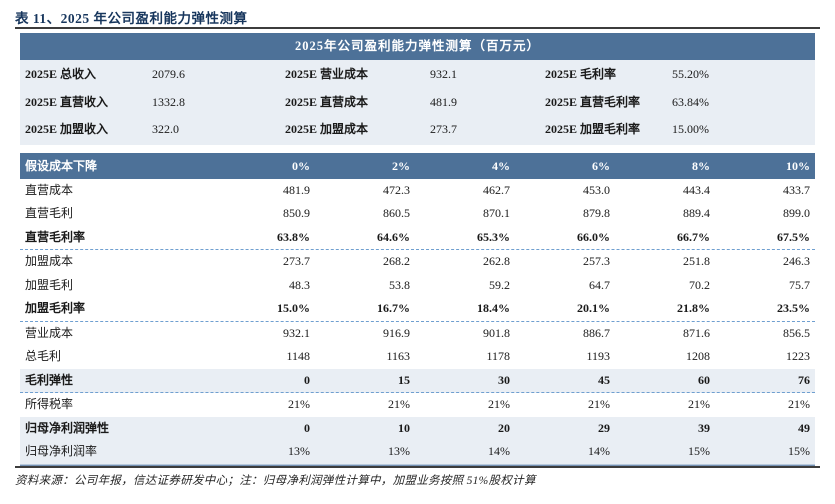 Image resolution: width=835 pixels, height=504 pixels. I want to click on cell-value: 0, so click(307, 379).